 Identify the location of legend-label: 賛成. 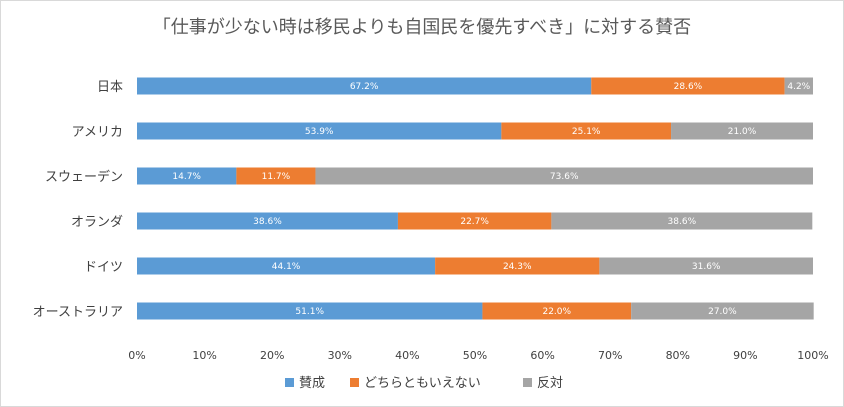
(312, 383).